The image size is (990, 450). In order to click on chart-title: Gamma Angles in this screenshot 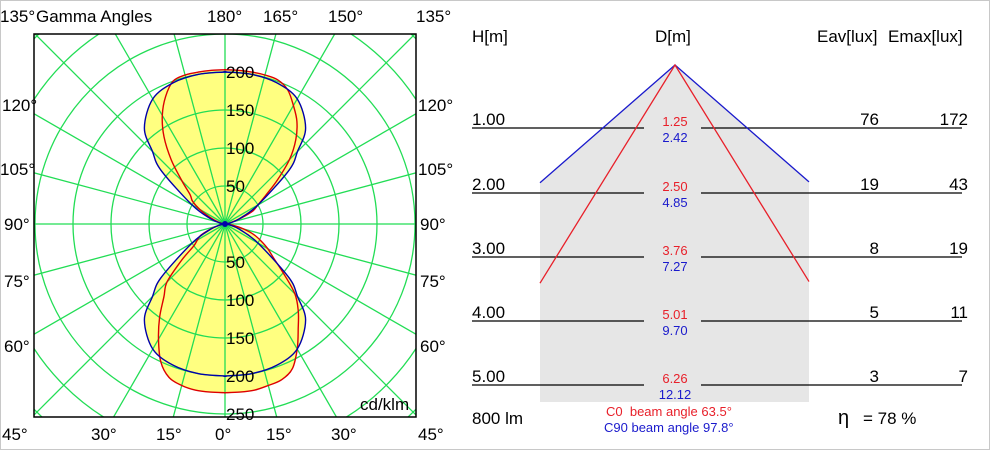, I will do `click(94, 16)`.